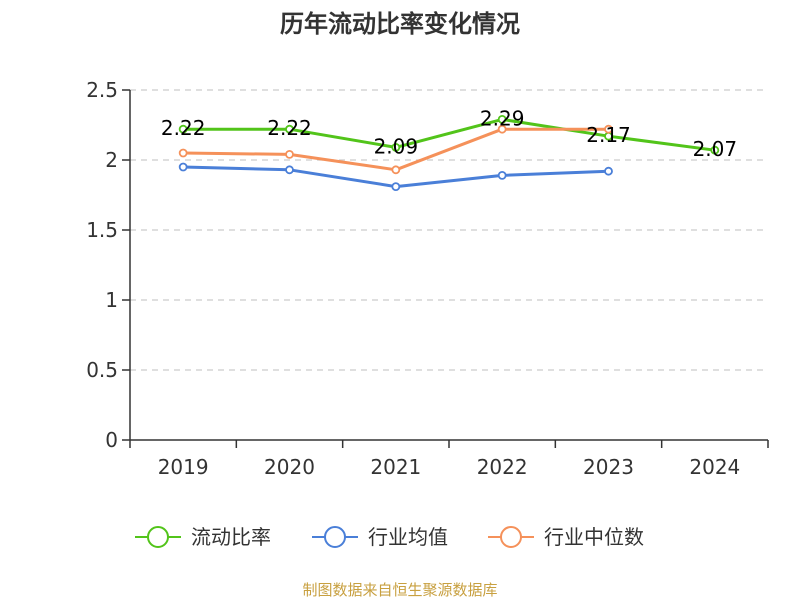 The image size is (800, 600). I want to click on legend-item-1: 行业均值, so click(380, 537).